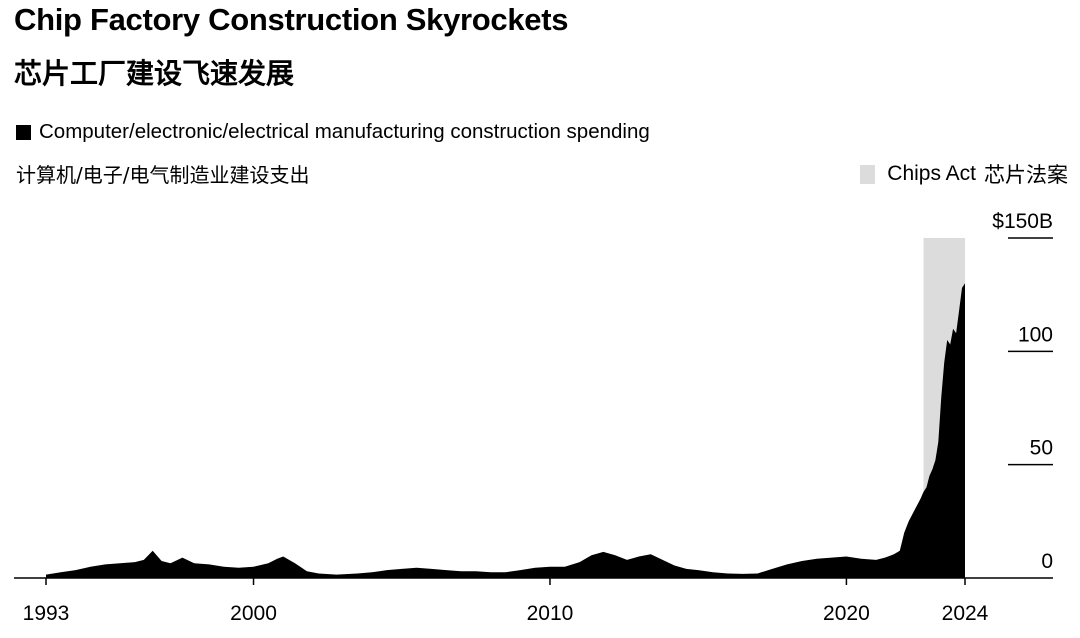 Image resolution: width=1080 pixels, height=638 pixels. Describe the element at coordinates (154, 73) in the screenshot. I see `chart-subtitle-cn: 芯片工厂建设飞速发展` at that location.